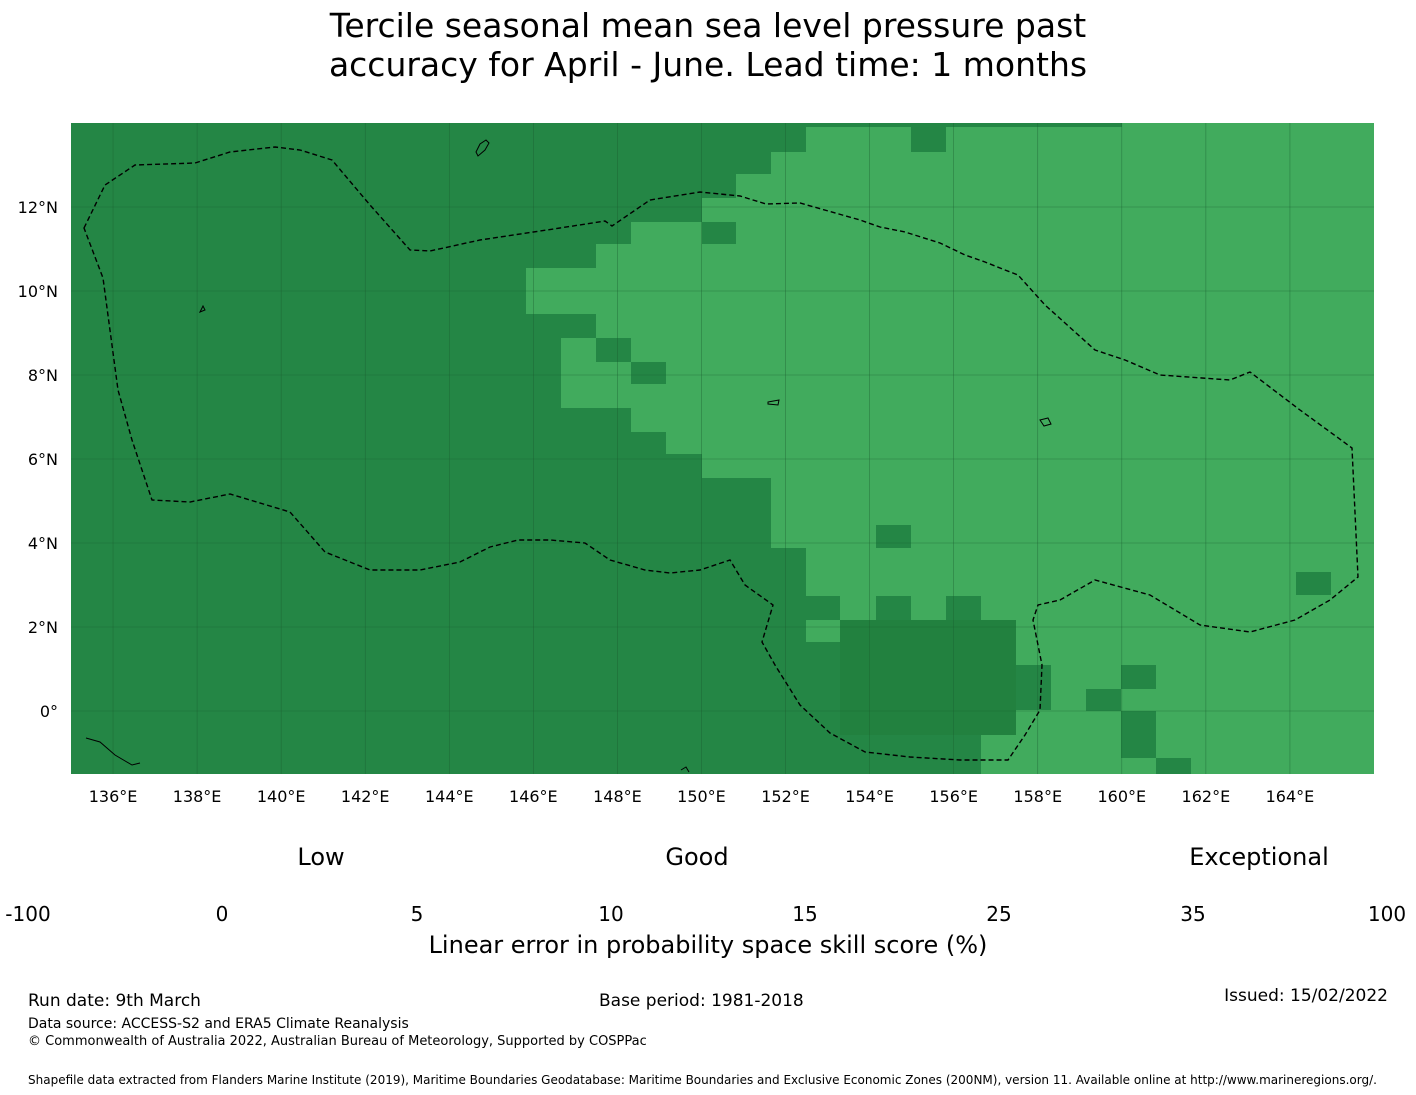 Image resolution: width=1416 pixels, height=1095 pixels. Describe the element at coordinates (773, 402) in the screenshot. I see `island-chuuk` at that location.